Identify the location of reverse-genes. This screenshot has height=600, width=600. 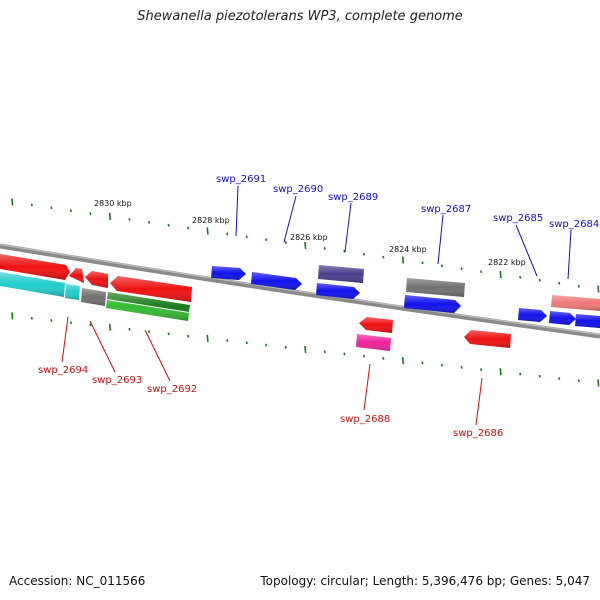
(255, 311).